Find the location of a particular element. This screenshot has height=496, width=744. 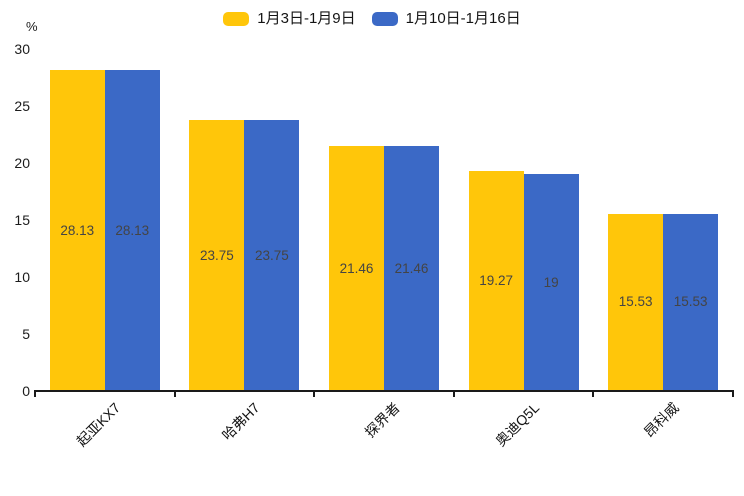

bar-1月10日-1月16日-昂科威 is located at coordinates (691, 302).